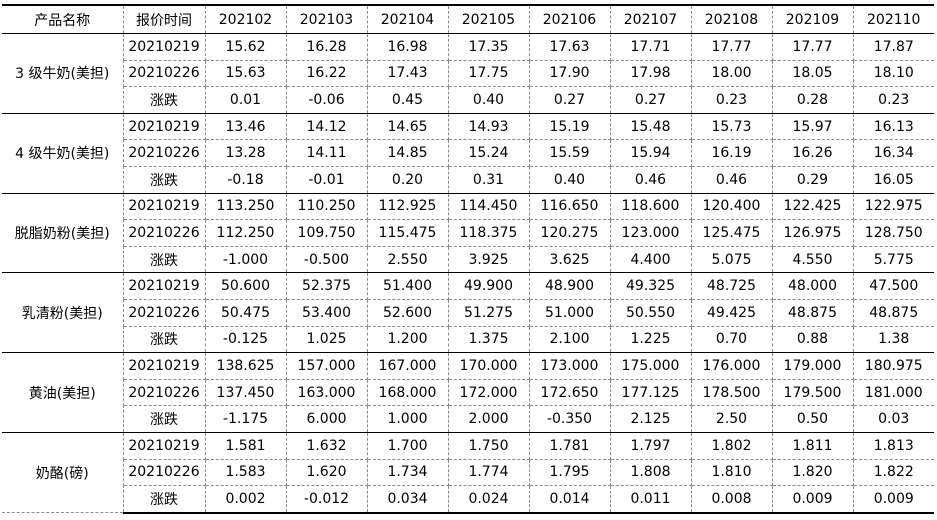 The width and height of the screenshot is (937, 520). What do you see at coordinates (488, 472) in the screenshot?
I see `price-cell: 1.774` at bounding box center [488, 472].